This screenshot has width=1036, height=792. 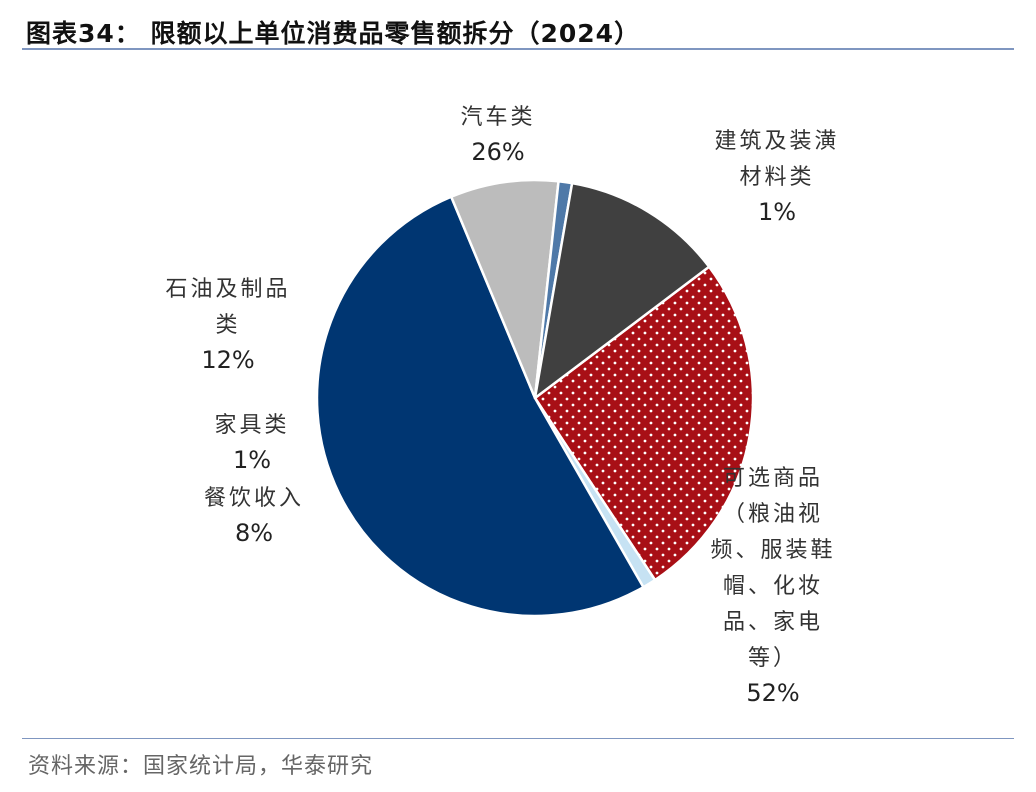 I want to click on slice-label: 家具类 1%, so click(x=251, y=443).